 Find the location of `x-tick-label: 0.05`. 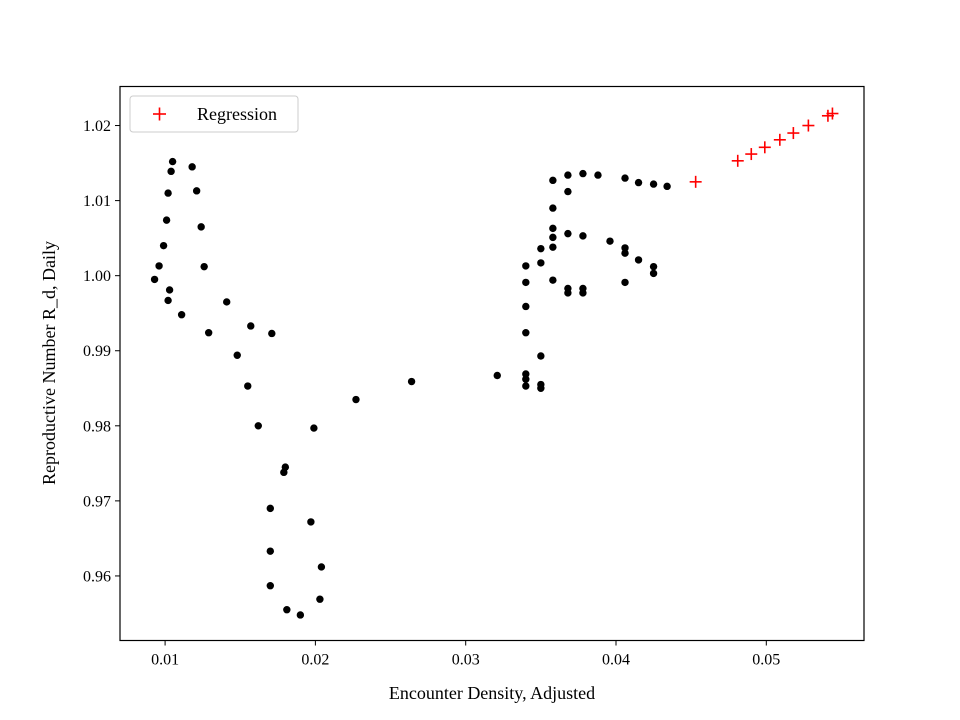

x-tick-label: 0.05 is located at coordinates (766, 660).